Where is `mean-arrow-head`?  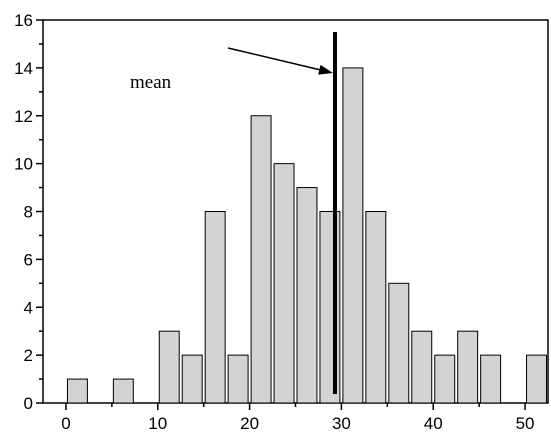 mean-arrow-head is located at coordinates (325, 69).